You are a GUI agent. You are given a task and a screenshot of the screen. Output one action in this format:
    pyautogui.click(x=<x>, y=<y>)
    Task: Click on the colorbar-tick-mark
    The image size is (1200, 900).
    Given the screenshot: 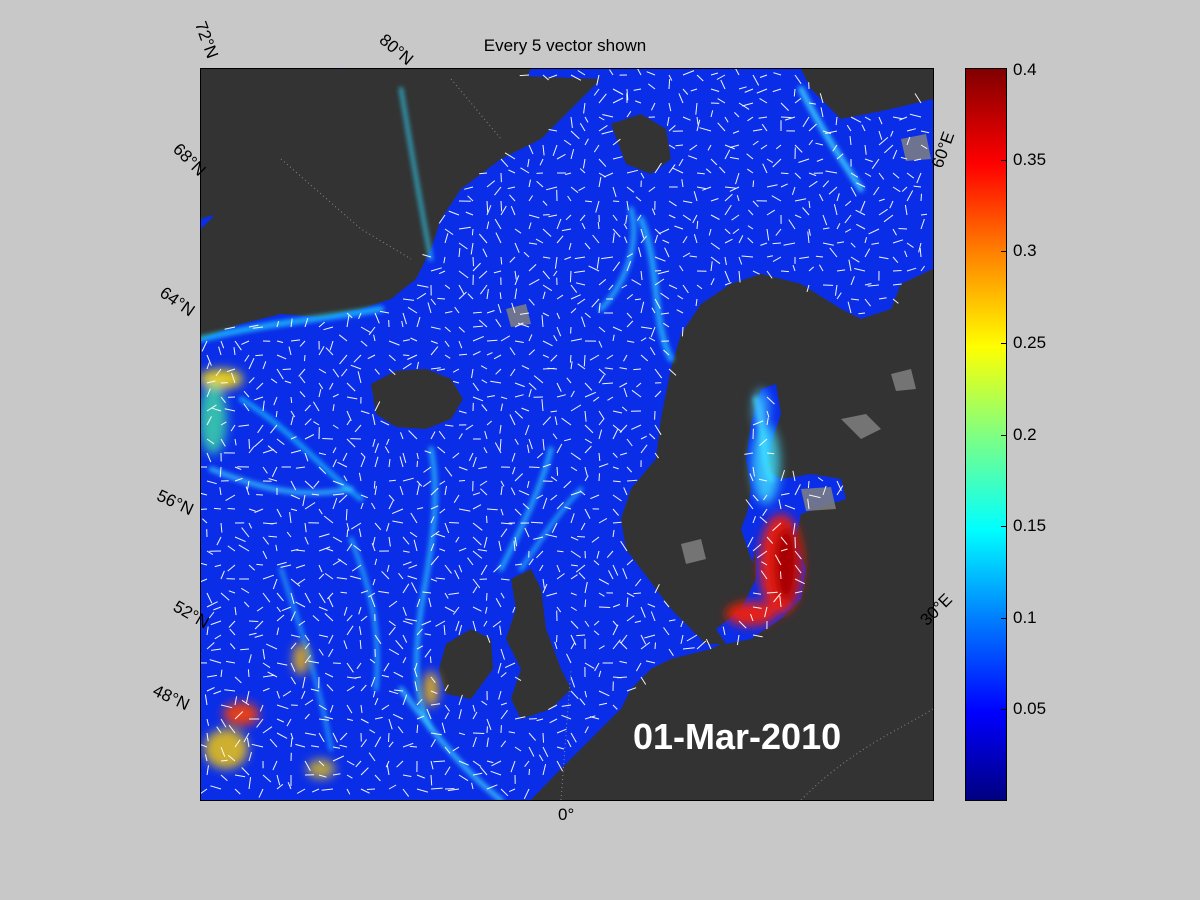 What is the action you would take?
    pyautogui.click(x=1004, y=343)
    